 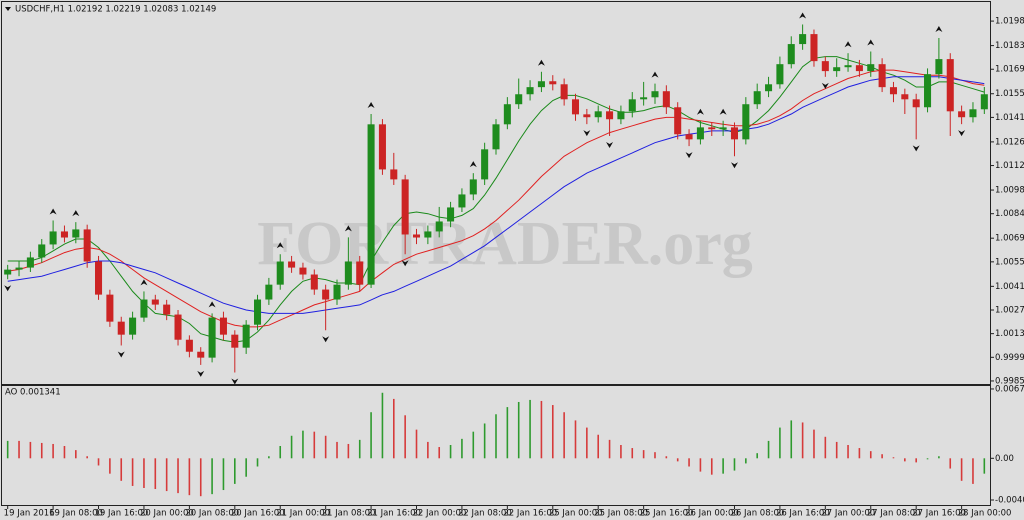 I want to click on x-tick-label: 25 Jan 08:00, so click(x=621, y=514).